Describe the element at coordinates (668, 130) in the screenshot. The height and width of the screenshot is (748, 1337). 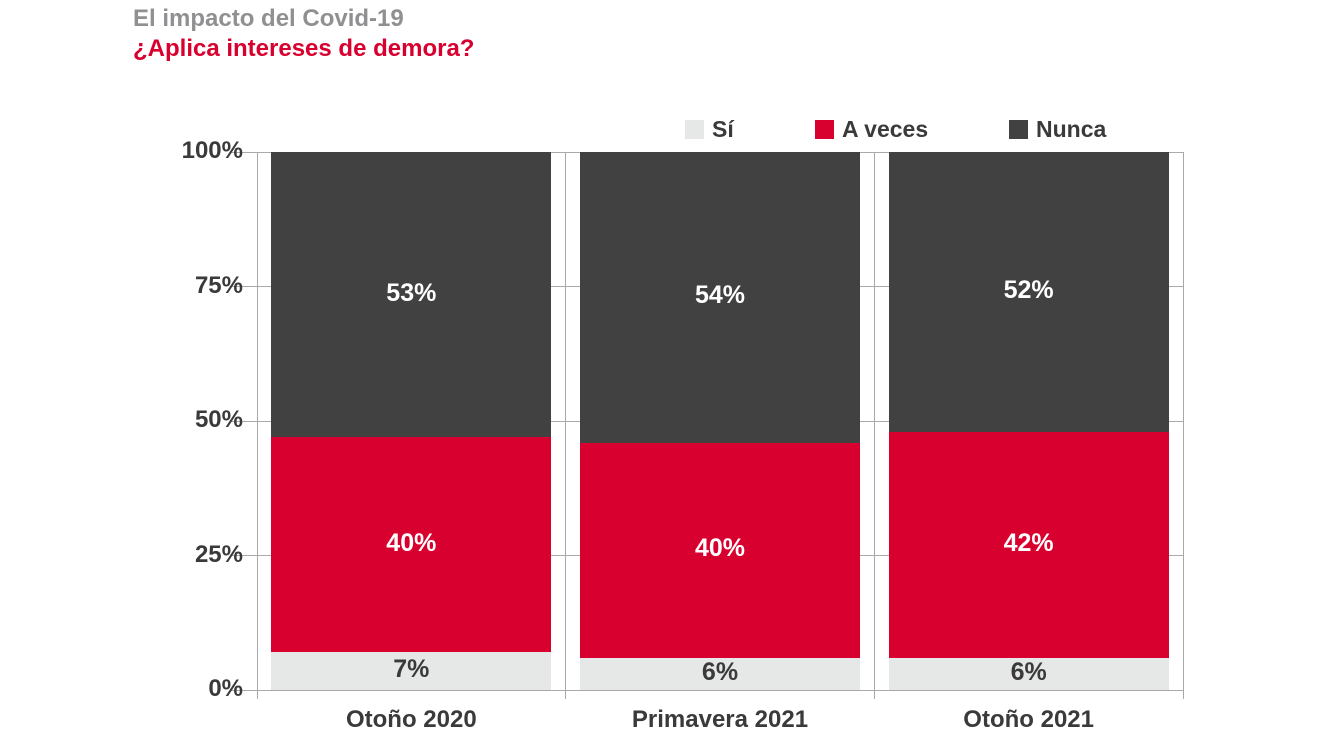
I see `chart-legend: Sí A veces Nunca` at that location.